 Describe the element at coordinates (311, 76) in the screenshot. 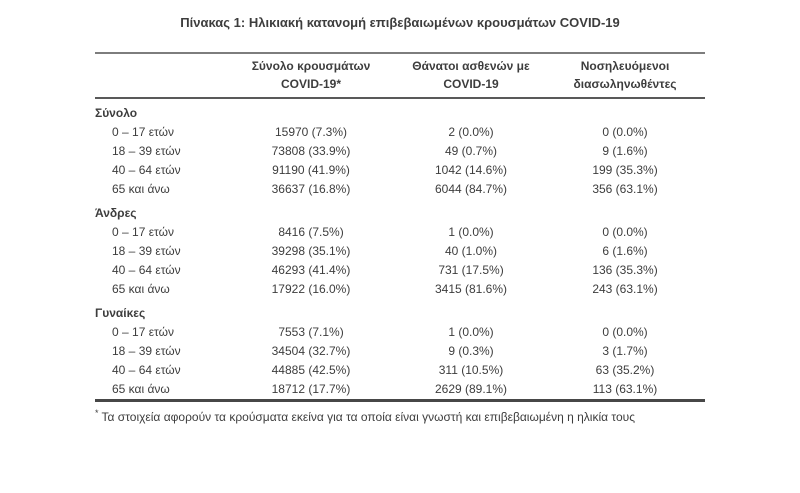

I see `header-total-cases: Σύνολο κρουσμάτων COVID-19*` at that location.